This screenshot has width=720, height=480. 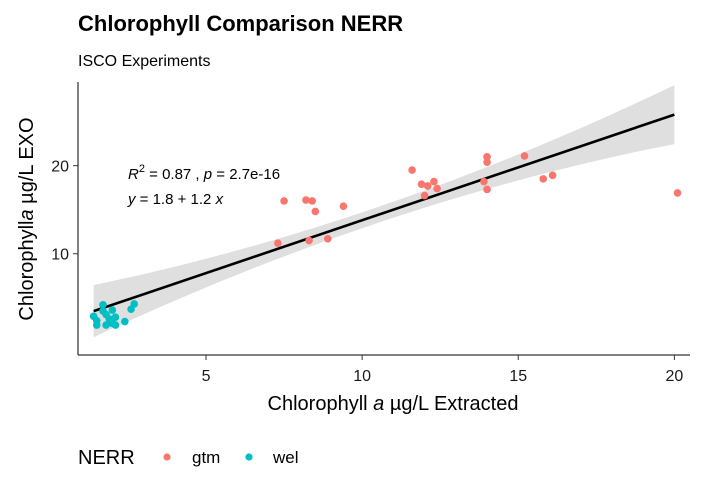 I want to click on equation-x: x, so click(x=219, y=199).